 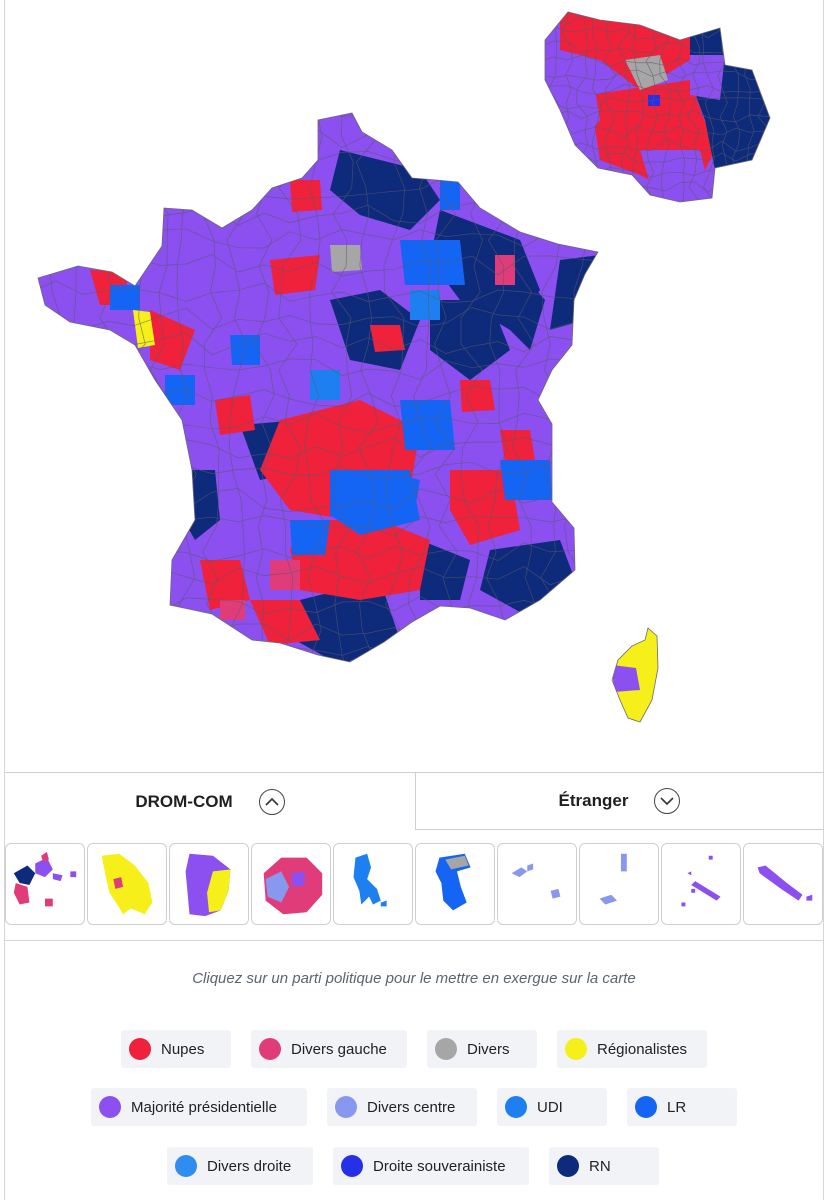 I want to click on chevron-down-icon, so click(x=667, y=801).